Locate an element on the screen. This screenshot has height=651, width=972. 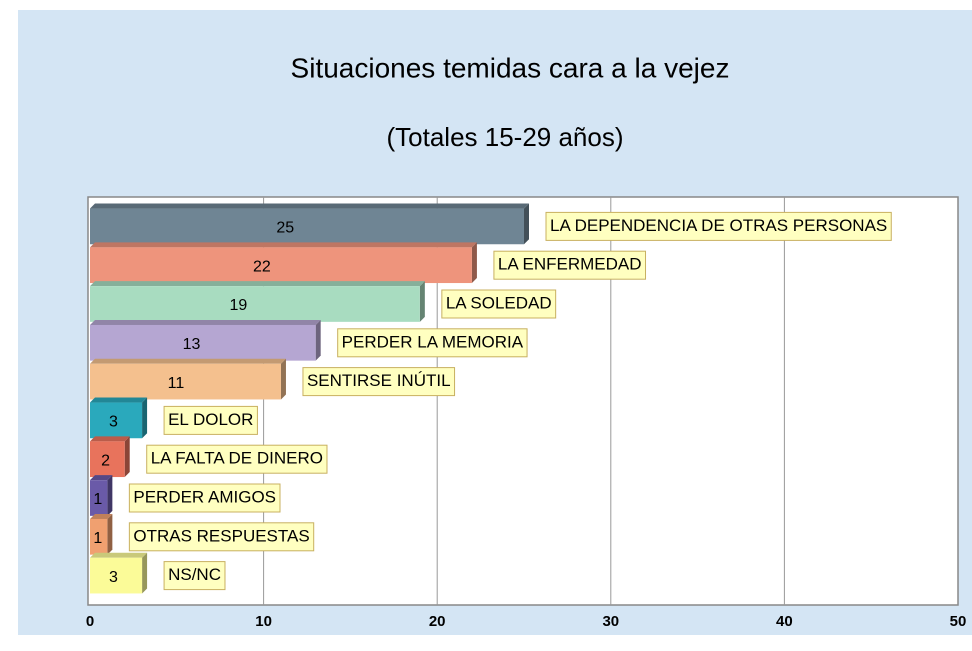
value-label: 19 is located at coordinates (239, 305).